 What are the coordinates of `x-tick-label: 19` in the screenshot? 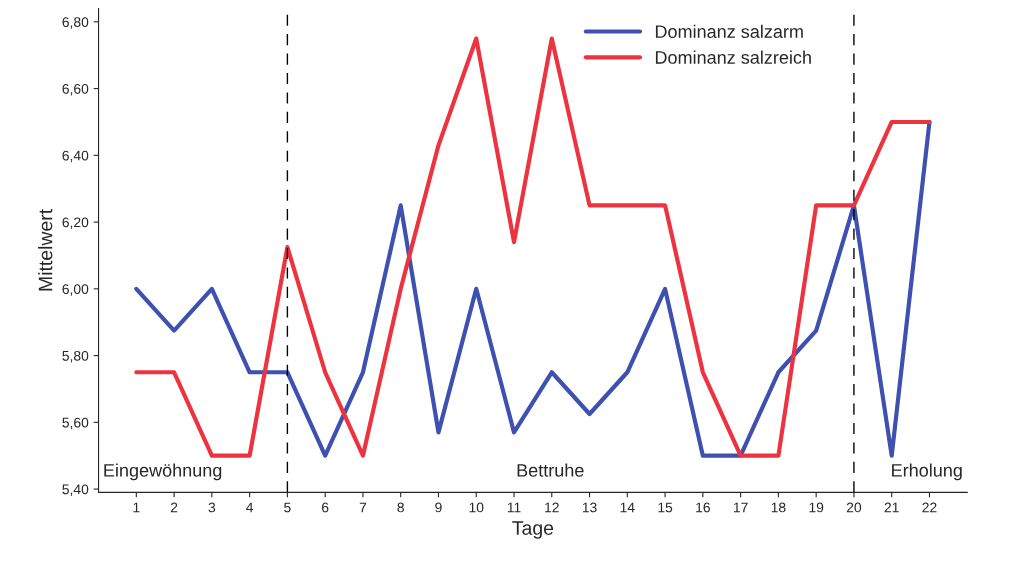 It's located at (816, 507).